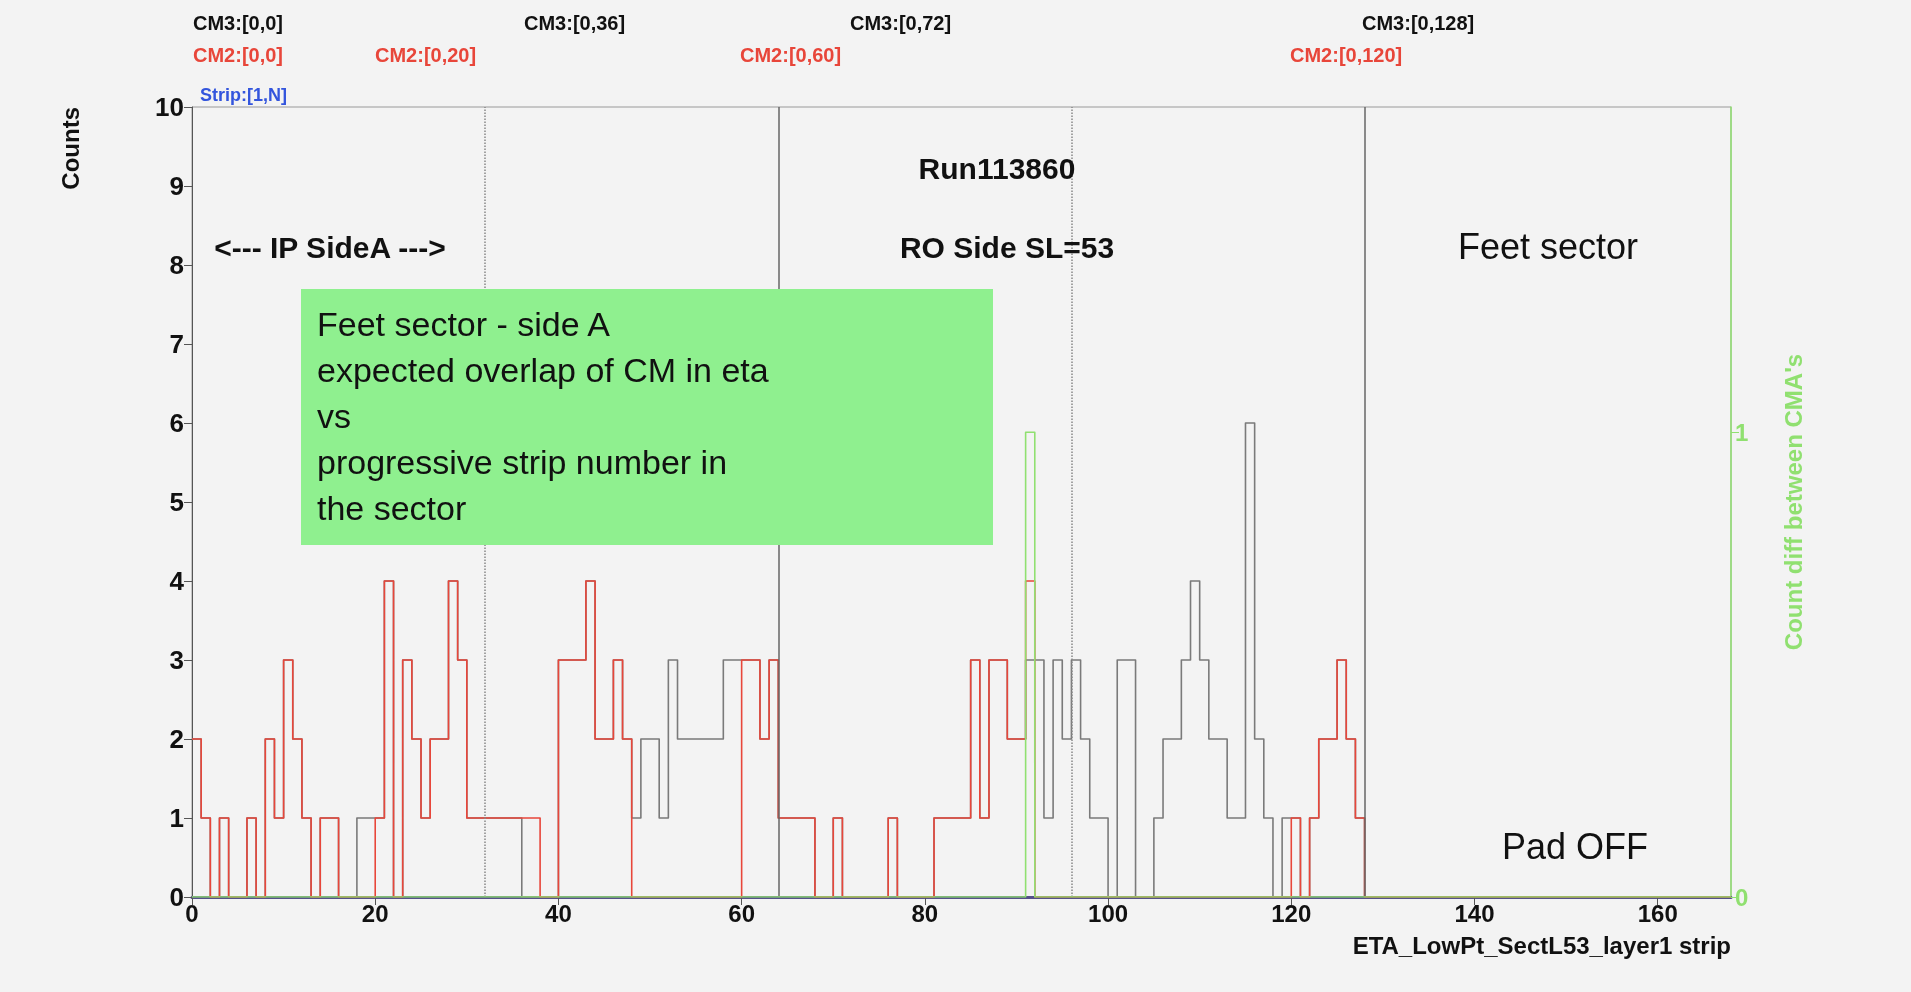 Image resolution: width=1911 pixels, height=992 pixels. Describe the element at coordinates (901, 23) in the screenshot. I see `text: CM3:[0,72]` at that location.